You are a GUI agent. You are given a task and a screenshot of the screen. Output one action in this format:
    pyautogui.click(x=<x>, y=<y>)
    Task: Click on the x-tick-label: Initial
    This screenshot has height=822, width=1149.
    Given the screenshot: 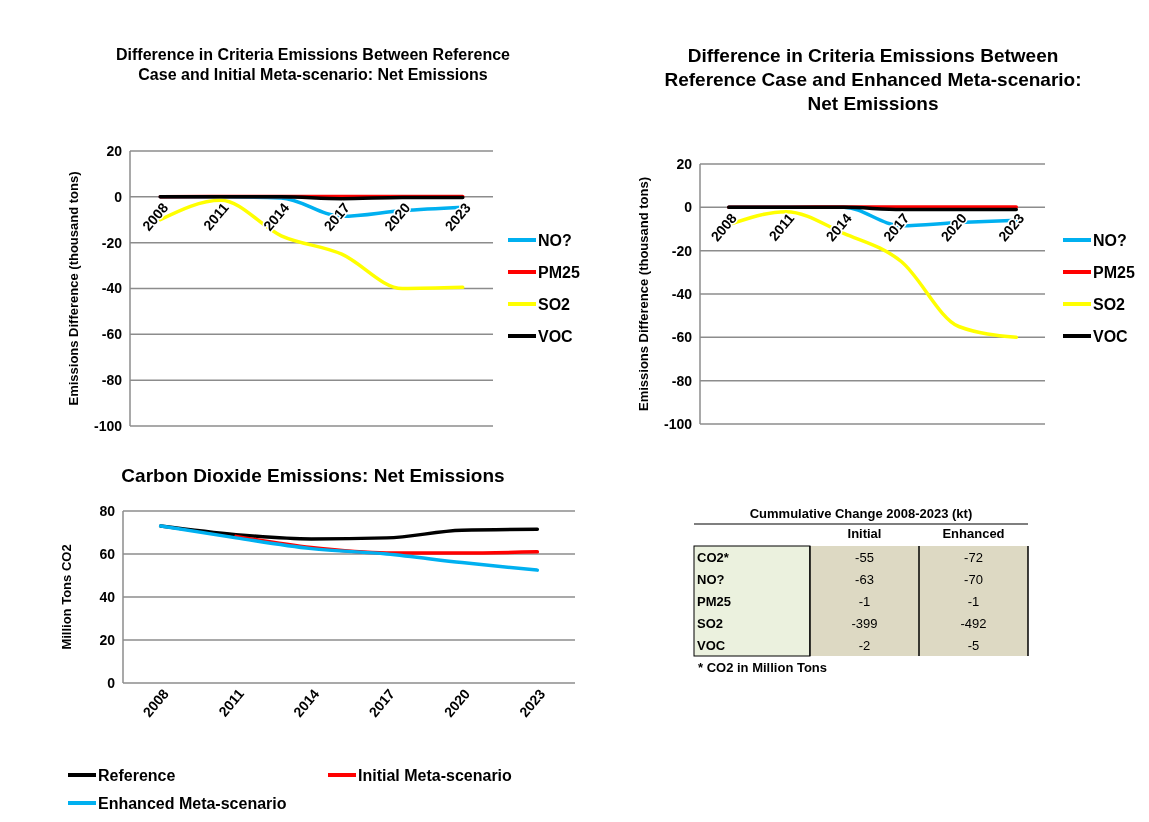 What is the action you would take?
    pyautogui.click(x=864, y=533)
    